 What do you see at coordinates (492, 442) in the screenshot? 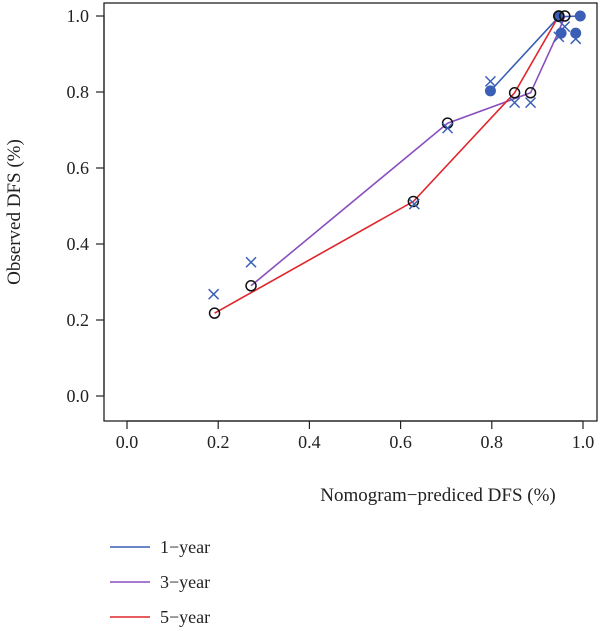
I see `x-tick-label: 0.8` at bounding box center [492, 442].